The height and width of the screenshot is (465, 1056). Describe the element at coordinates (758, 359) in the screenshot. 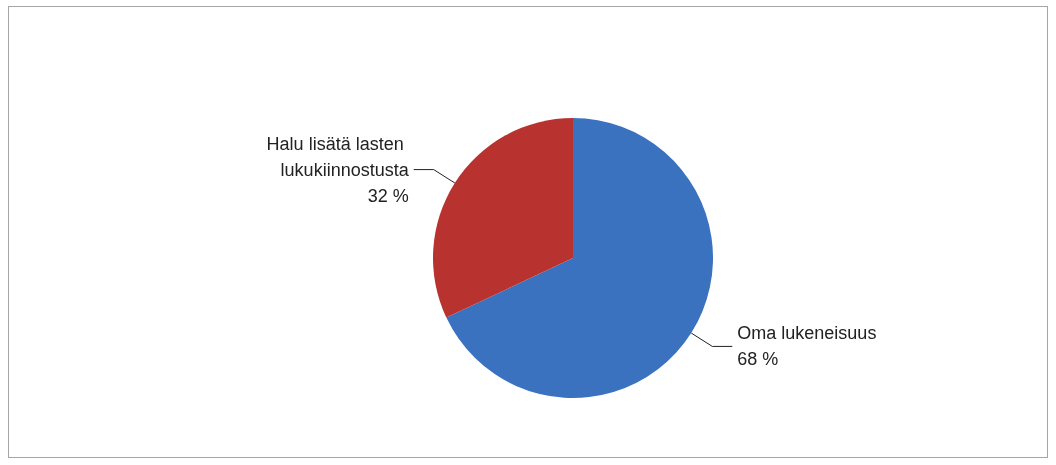

I see `data-label: 68 %` at that location.